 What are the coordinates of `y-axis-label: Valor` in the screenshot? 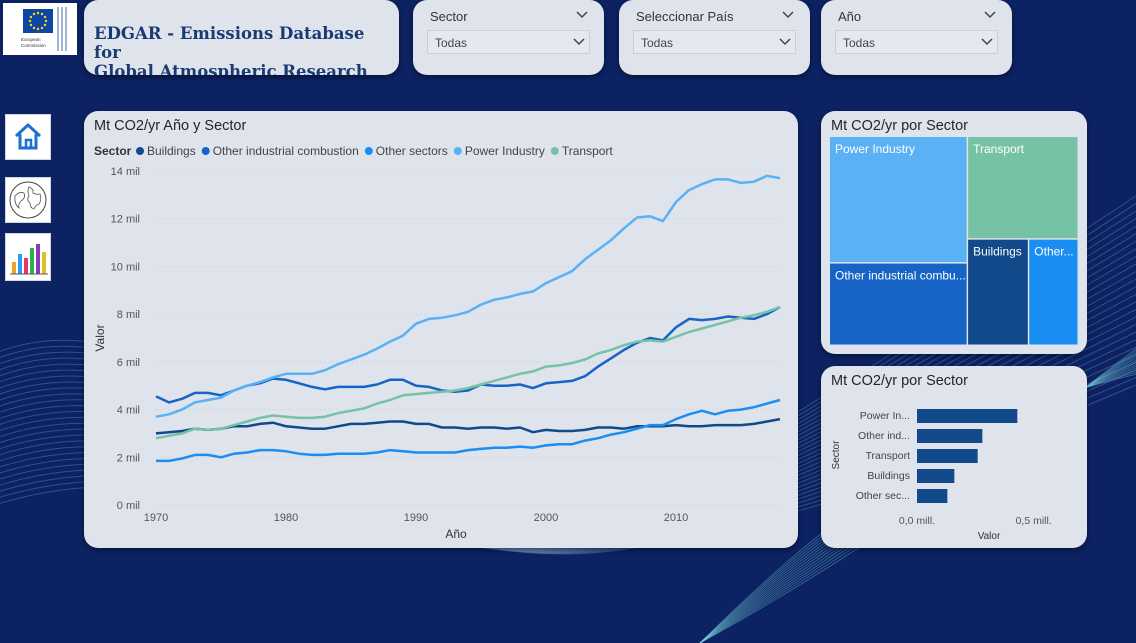 It's located at (100, 337).